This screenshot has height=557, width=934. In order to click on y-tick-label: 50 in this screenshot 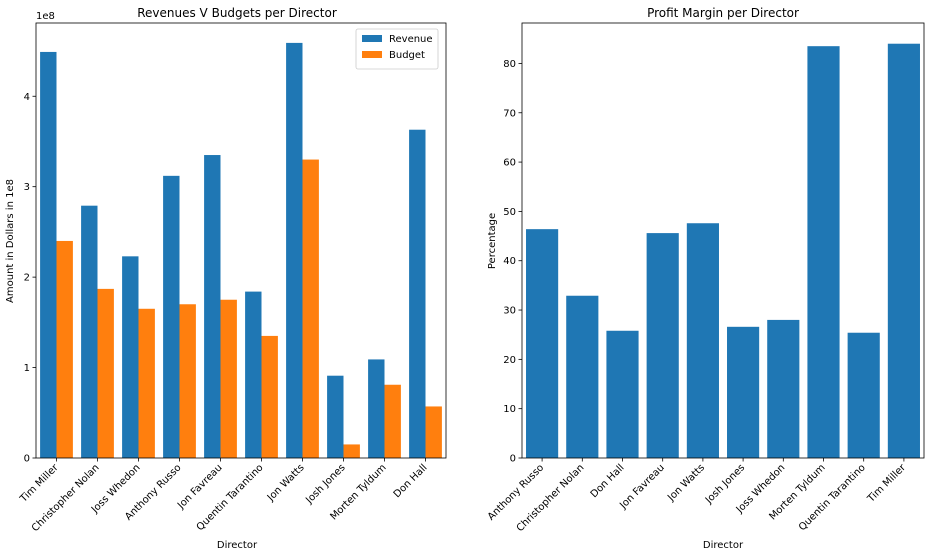, I will do `click(509, 212)`.